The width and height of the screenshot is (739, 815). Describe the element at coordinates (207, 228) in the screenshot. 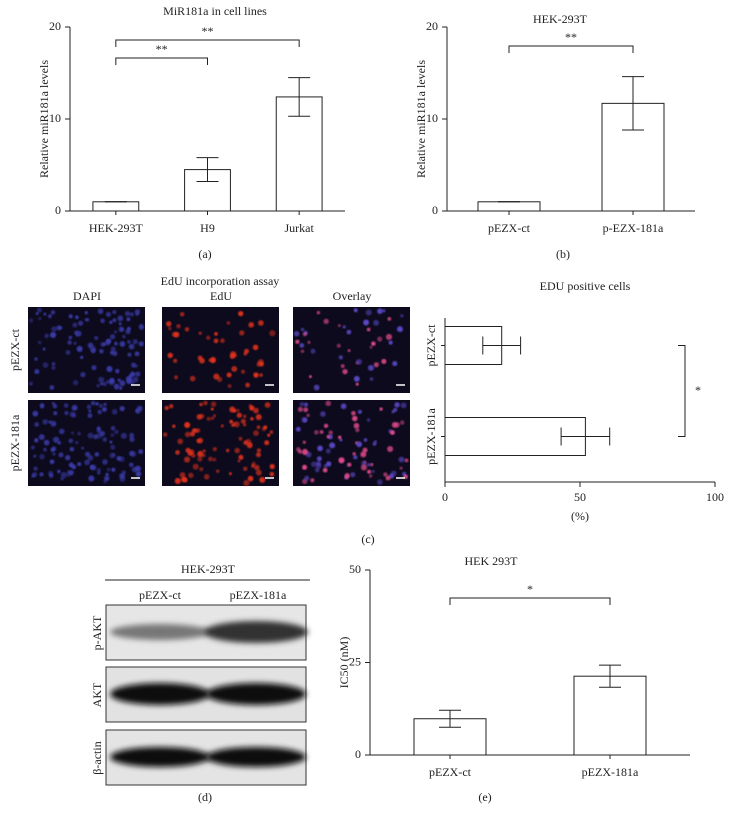

I see `x-tick-label: H9` at that location.